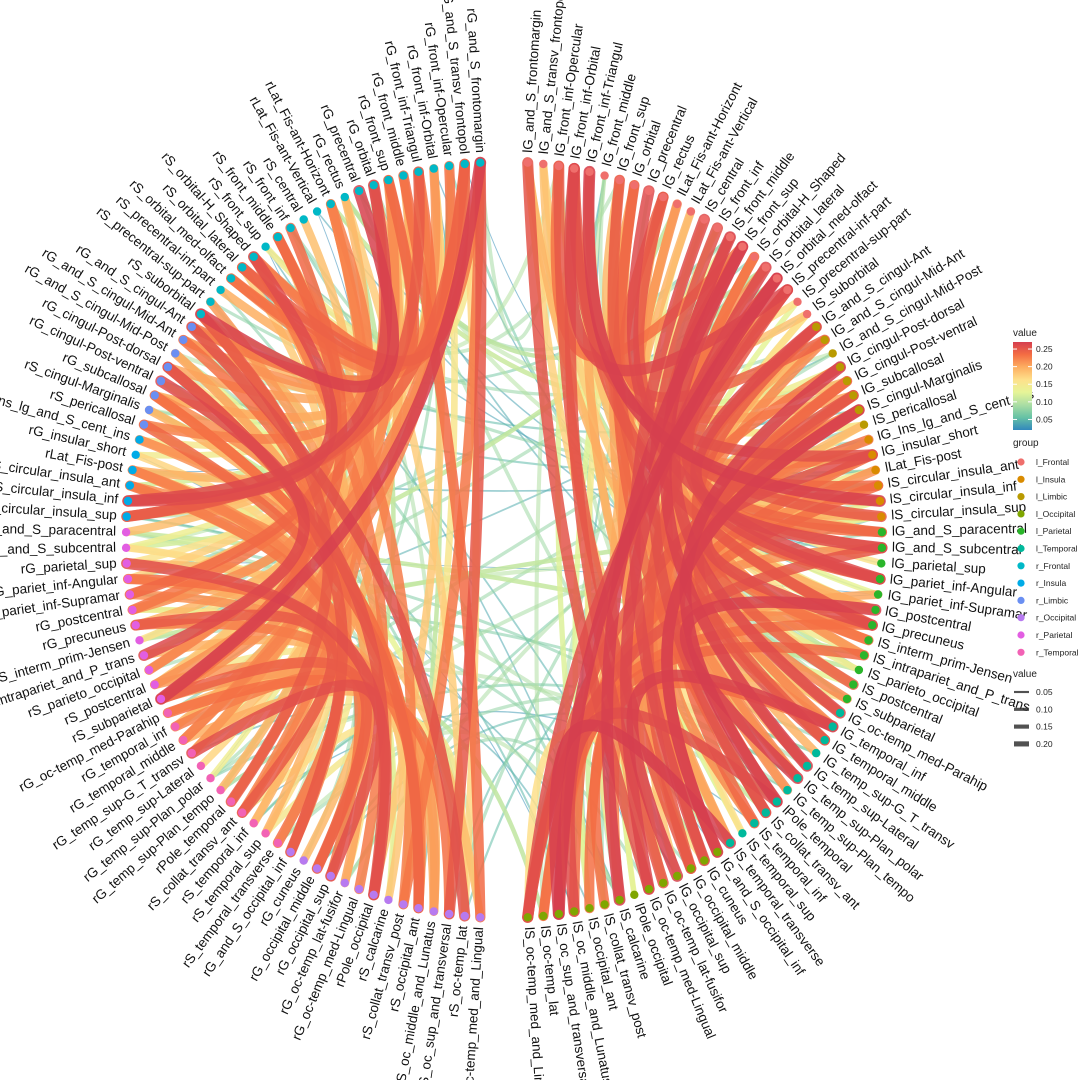  Describe the element at coordinates (938, 566) in the screenshot. I see `node-label: lG_parietal_sup` at that location.